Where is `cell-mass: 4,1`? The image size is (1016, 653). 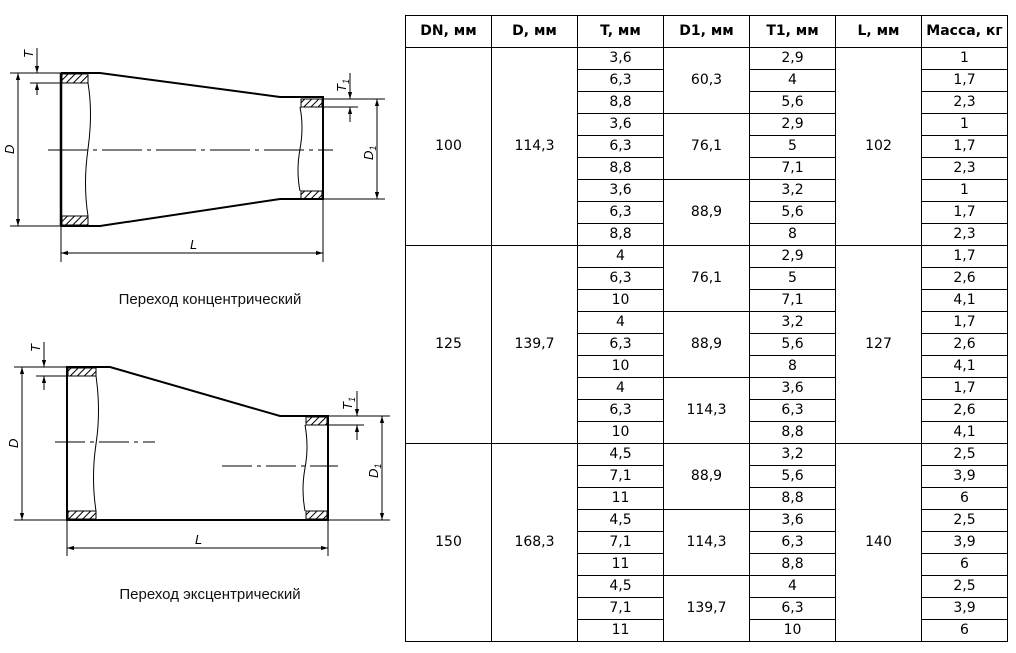
cell-mass: 4,1 is located at coordinates (964, 366).